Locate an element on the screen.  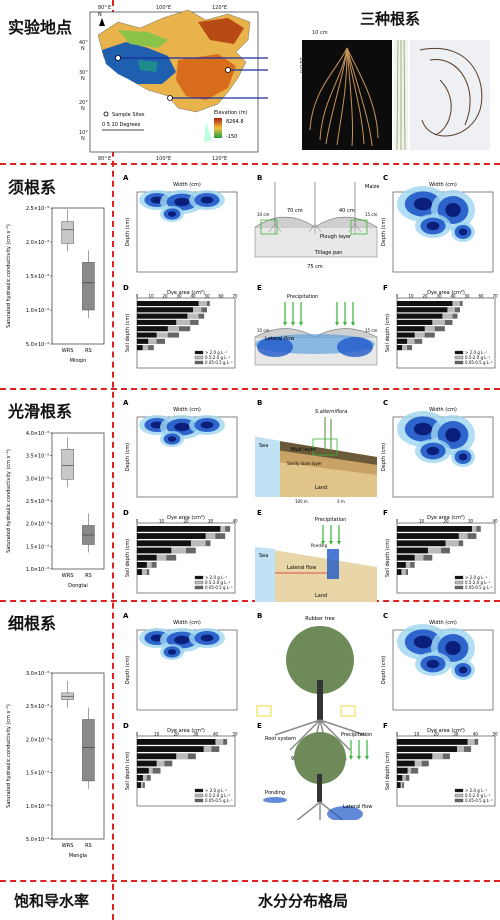
site-label: Dongtai is located at coordinates (78, 586).